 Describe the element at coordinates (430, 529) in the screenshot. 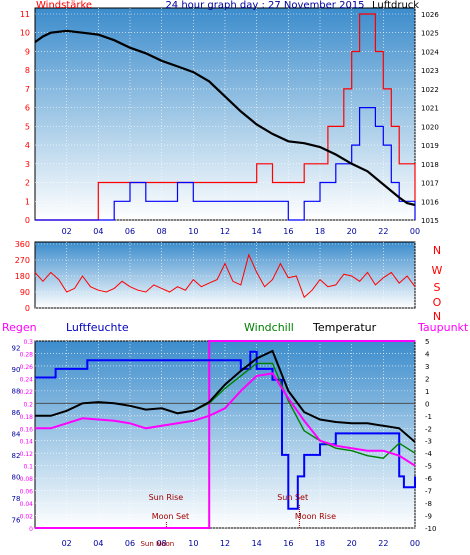

I see `temp-tick-label: -10` at that location.